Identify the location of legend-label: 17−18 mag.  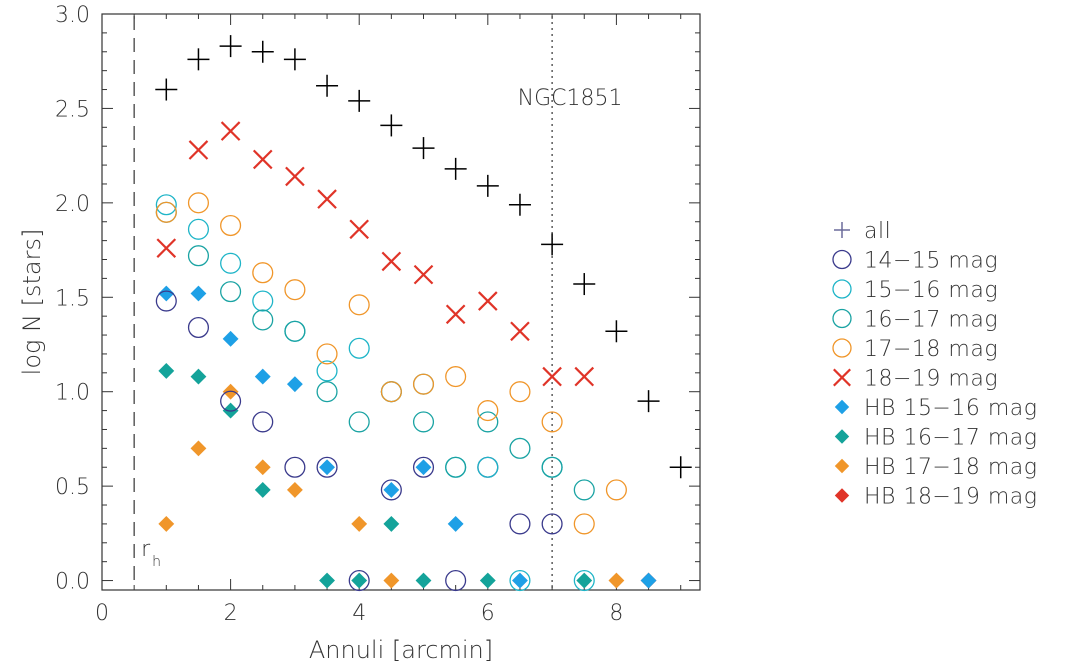
(931, 349).